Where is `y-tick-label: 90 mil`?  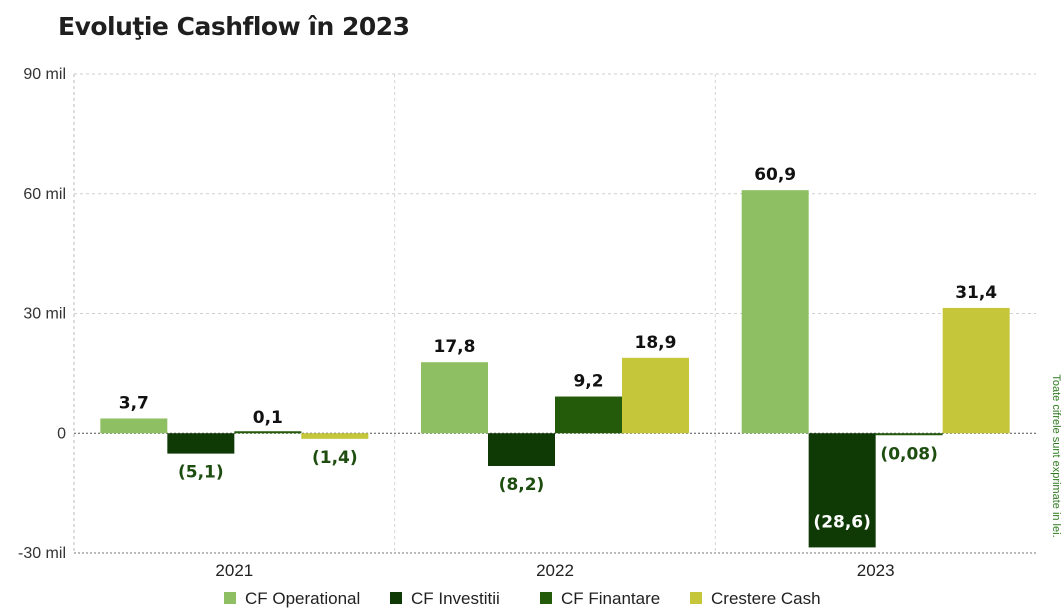 y-tick-label: 90 mil is located at coordinates (44, 74).